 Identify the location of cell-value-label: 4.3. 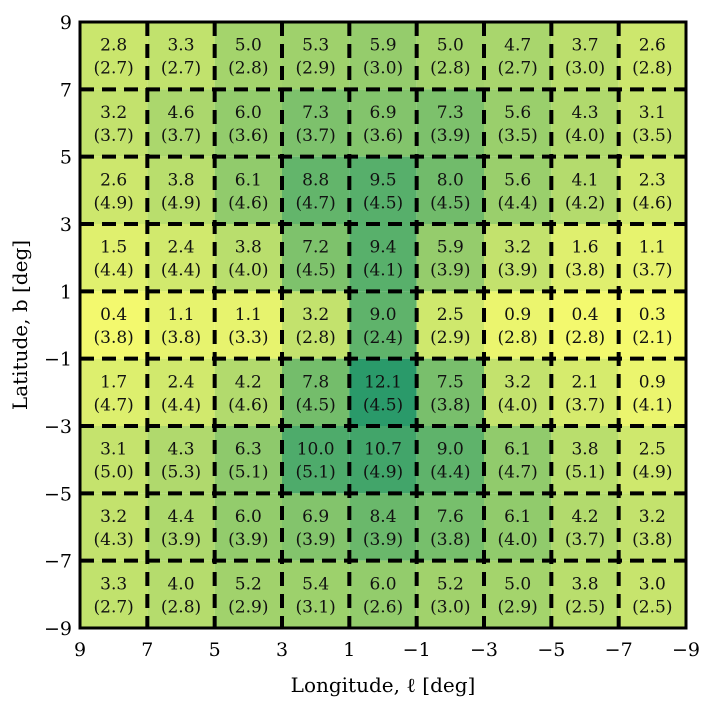
(584, 113).